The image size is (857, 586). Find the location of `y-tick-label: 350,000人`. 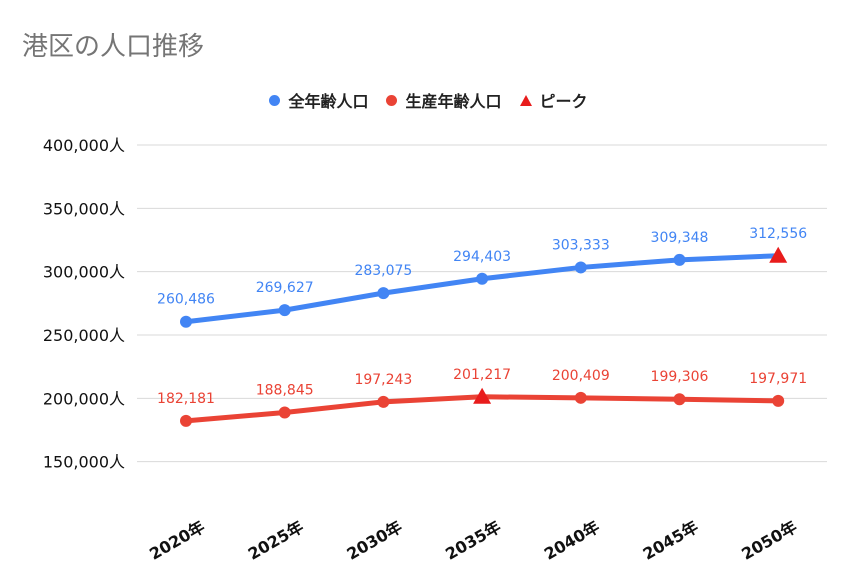

y-tick-label: 350,000人 is located at coordinates (84, 208).